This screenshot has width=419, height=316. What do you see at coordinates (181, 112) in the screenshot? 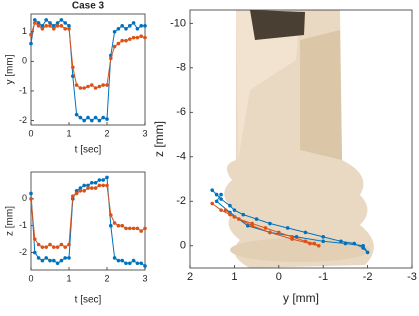
I see `y-tick-label: -6` at bounding box center [181, 112].